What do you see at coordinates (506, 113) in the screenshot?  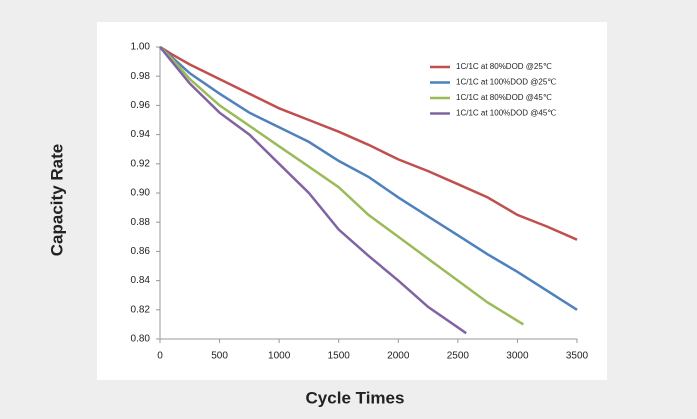 I see `legend-label: 1C/1C at 100%DOD @45℃` at bounding box center [506, 113].